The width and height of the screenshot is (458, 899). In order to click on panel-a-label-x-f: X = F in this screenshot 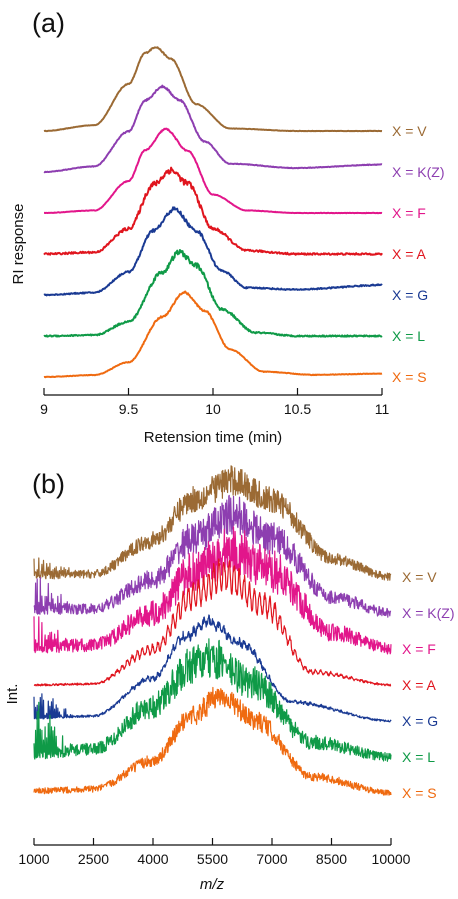, I will do `click(409, 213)`.